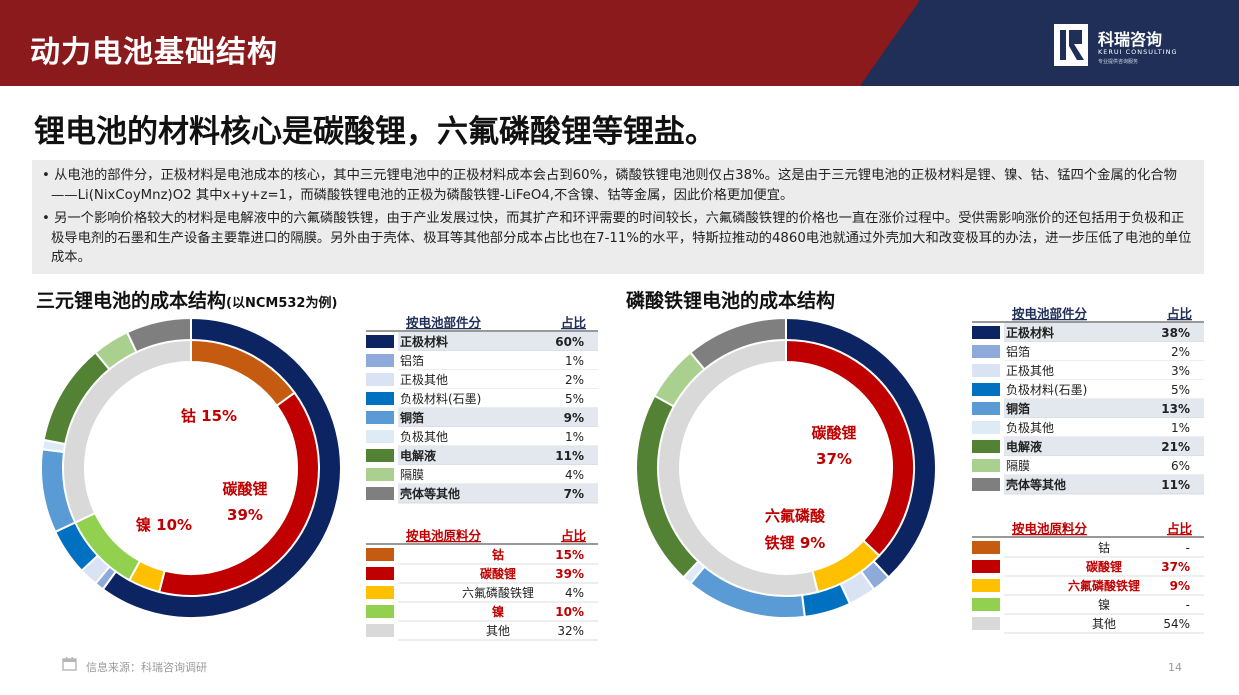  I want to click on chart-2-material-share-5: 54%, so click(1176, 624).